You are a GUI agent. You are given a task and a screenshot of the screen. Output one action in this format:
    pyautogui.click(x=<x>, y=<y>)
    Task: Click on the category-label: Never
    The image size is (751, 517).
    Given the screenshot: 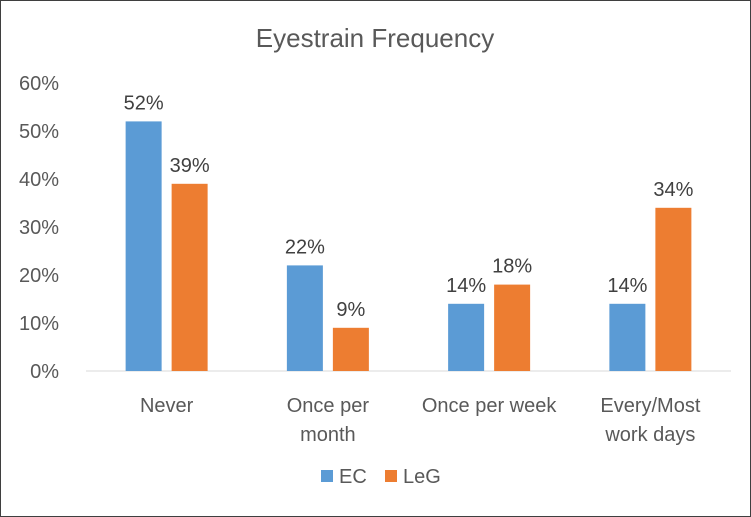 What is the action you would take?
    pyautogui.click(x=167, y=406)
    